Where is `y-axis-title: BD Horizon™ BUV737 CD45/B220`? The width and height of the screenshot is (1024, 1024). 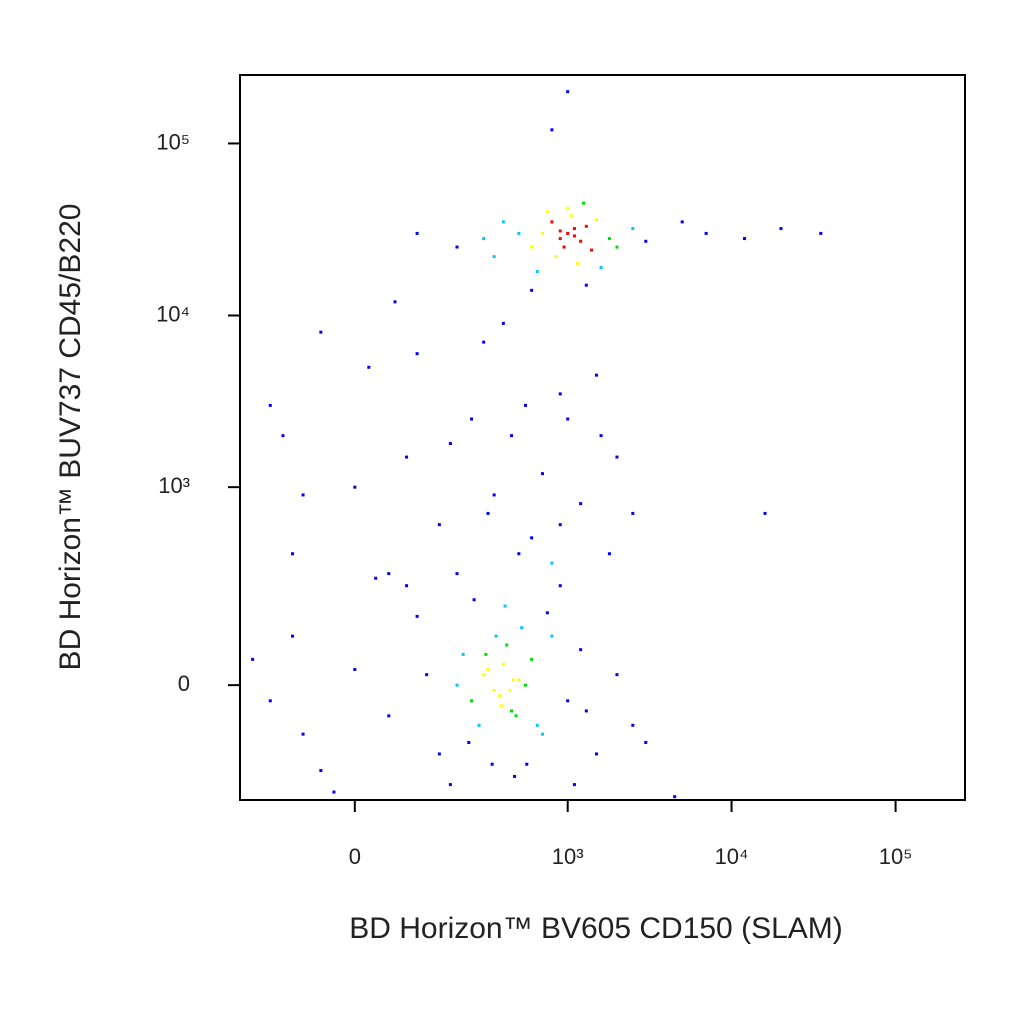
y-axis-title: BD Horizon™ BUV737 CD45/B220 is located at coordinates (70, 437).